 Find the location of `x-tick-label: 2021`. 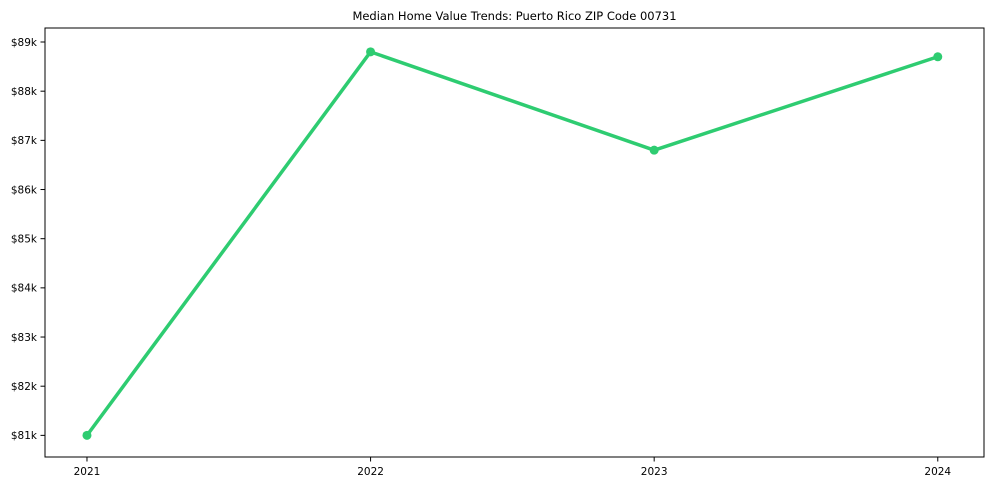

x-tick-label: 2021 is located at coordinates (87, 472).